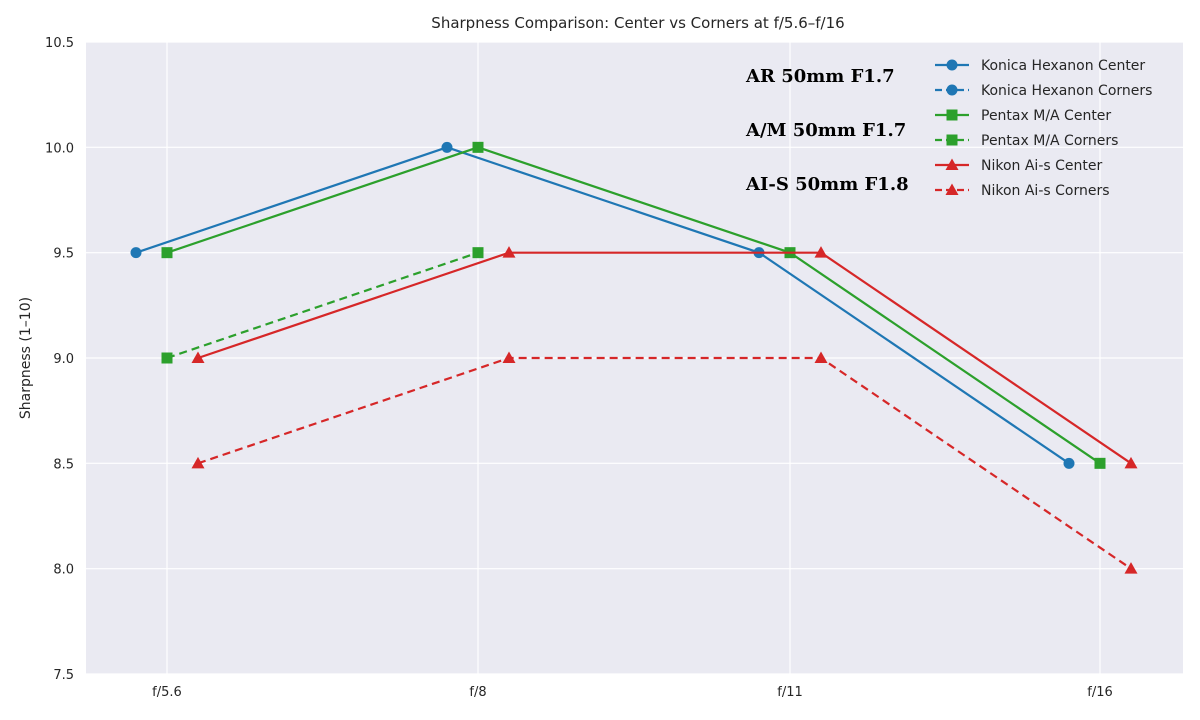  What do you see at coordinates (1049, 141) in the screenshot?
I see `legend-label: Pentax M/A Corners` at bounding box center [1049, 141].